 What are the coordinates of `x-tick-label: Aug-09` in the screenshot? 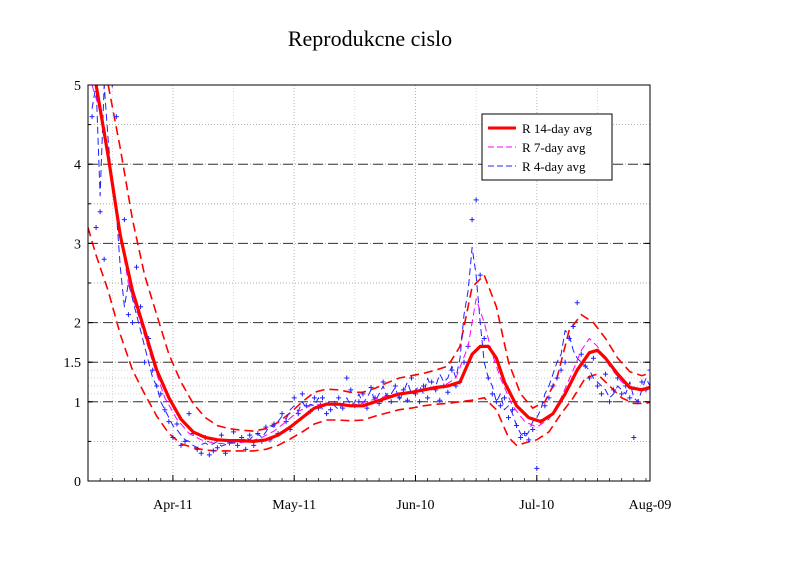 It's located at (650, 505).